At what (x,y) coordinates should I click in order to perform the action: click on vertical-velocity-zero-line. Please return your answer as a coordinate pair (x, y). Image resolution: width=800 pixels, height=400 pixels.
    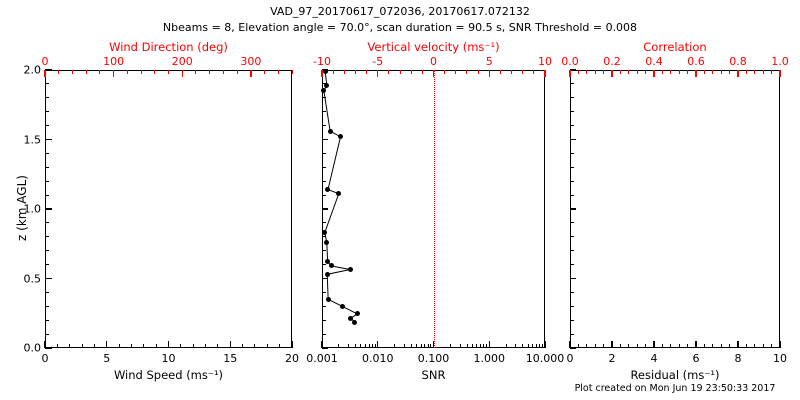
    Looking at the image, I should click on (434, 209).